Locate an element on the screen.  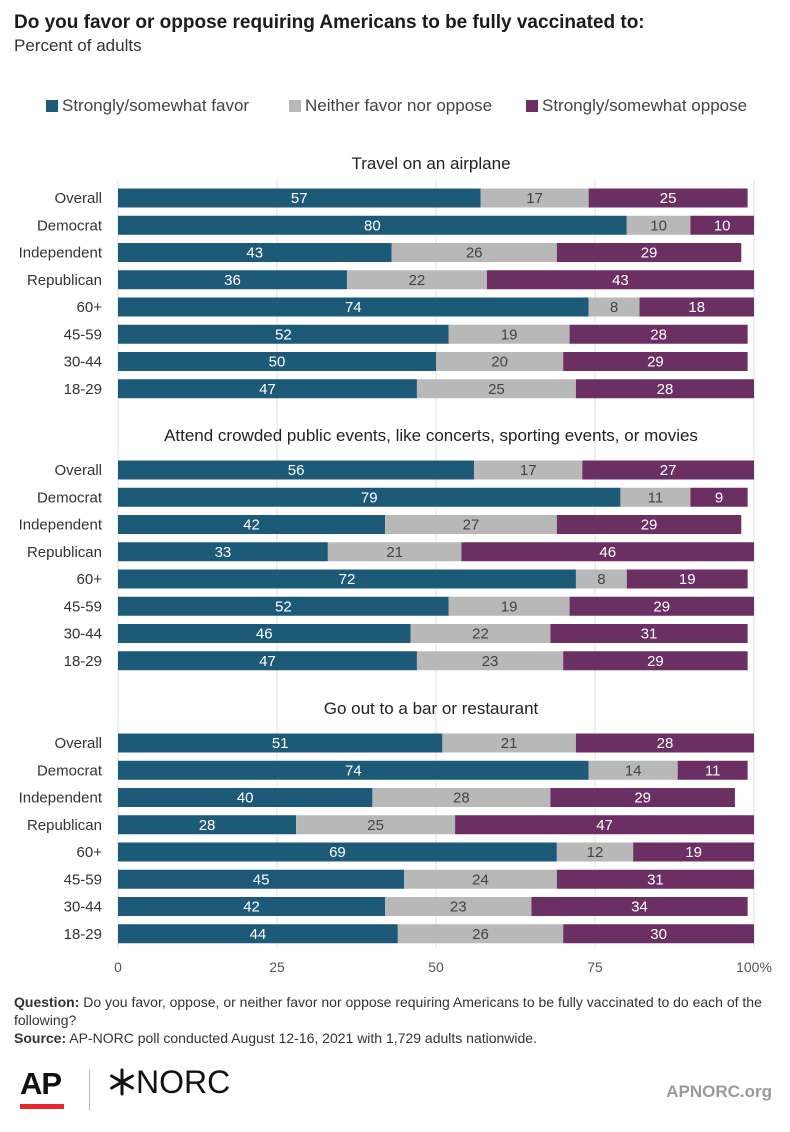
data-label: 17 is located at coordinates (534, 198).